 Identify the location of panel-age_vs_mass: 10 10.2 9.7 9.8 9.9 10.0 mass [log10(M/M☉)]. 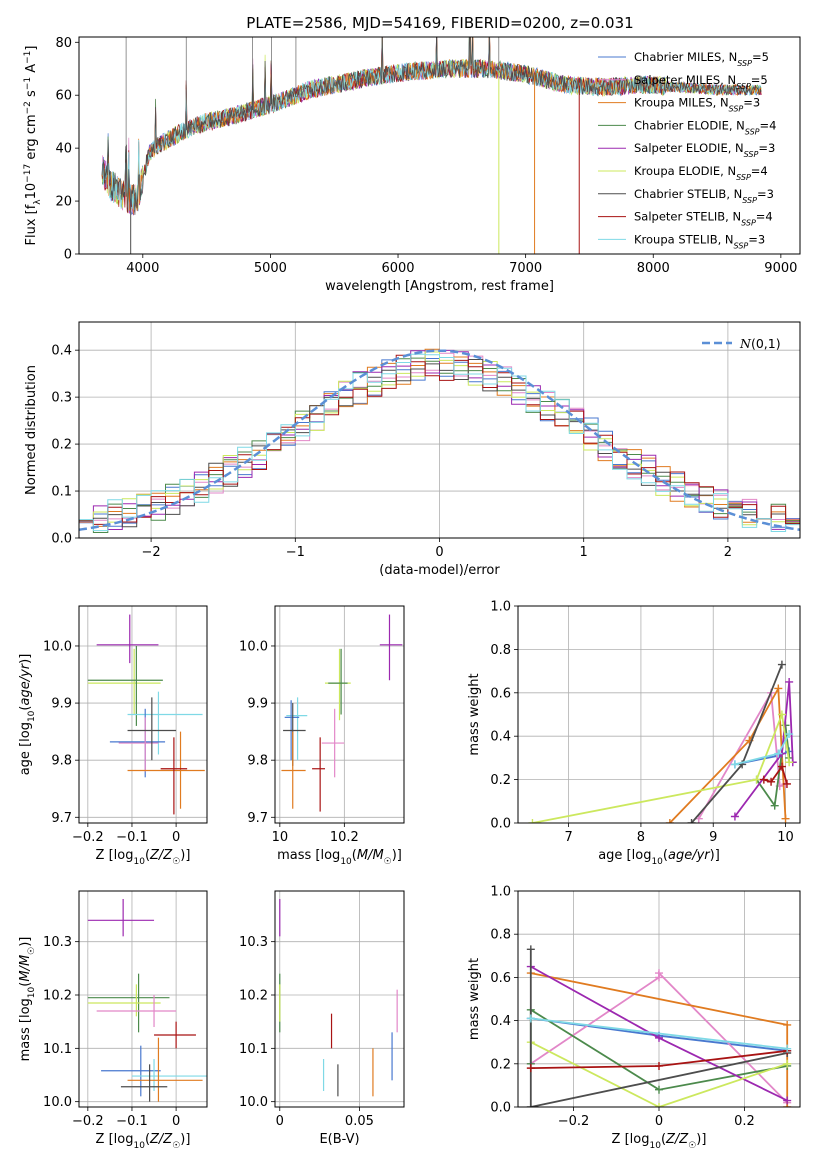
(322, 736).